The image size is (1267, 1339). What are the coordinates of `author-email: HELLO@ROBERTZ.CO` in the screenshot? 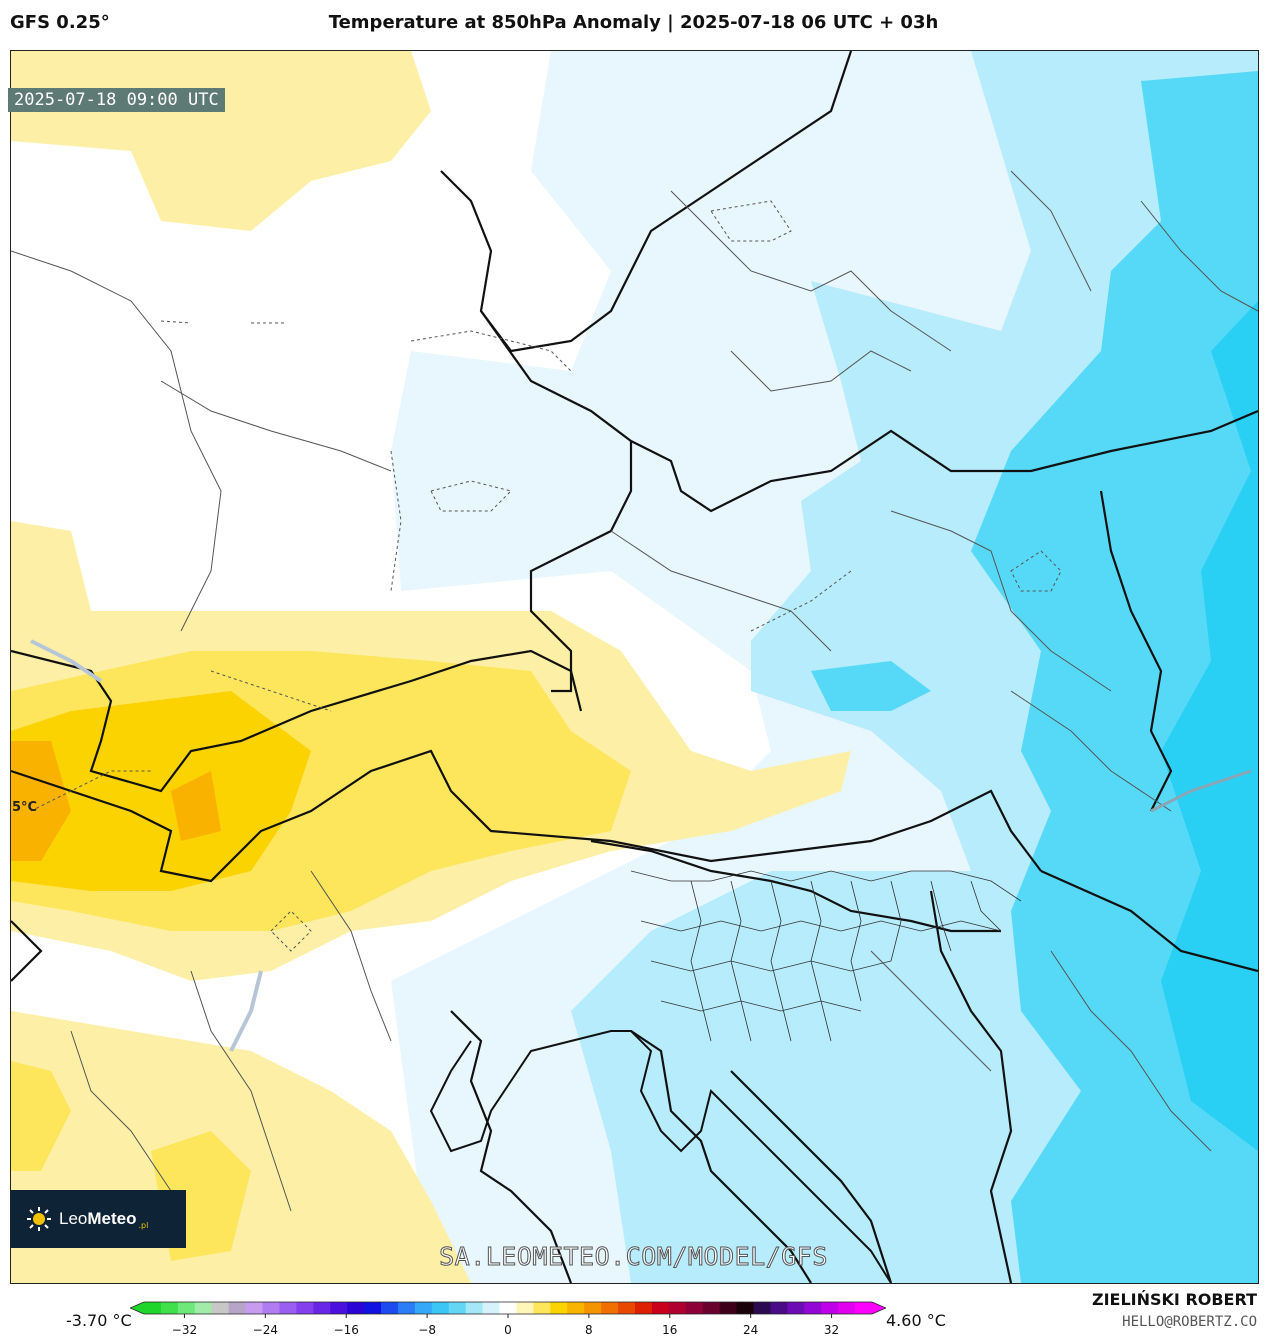 It's located at (1189, 1322).